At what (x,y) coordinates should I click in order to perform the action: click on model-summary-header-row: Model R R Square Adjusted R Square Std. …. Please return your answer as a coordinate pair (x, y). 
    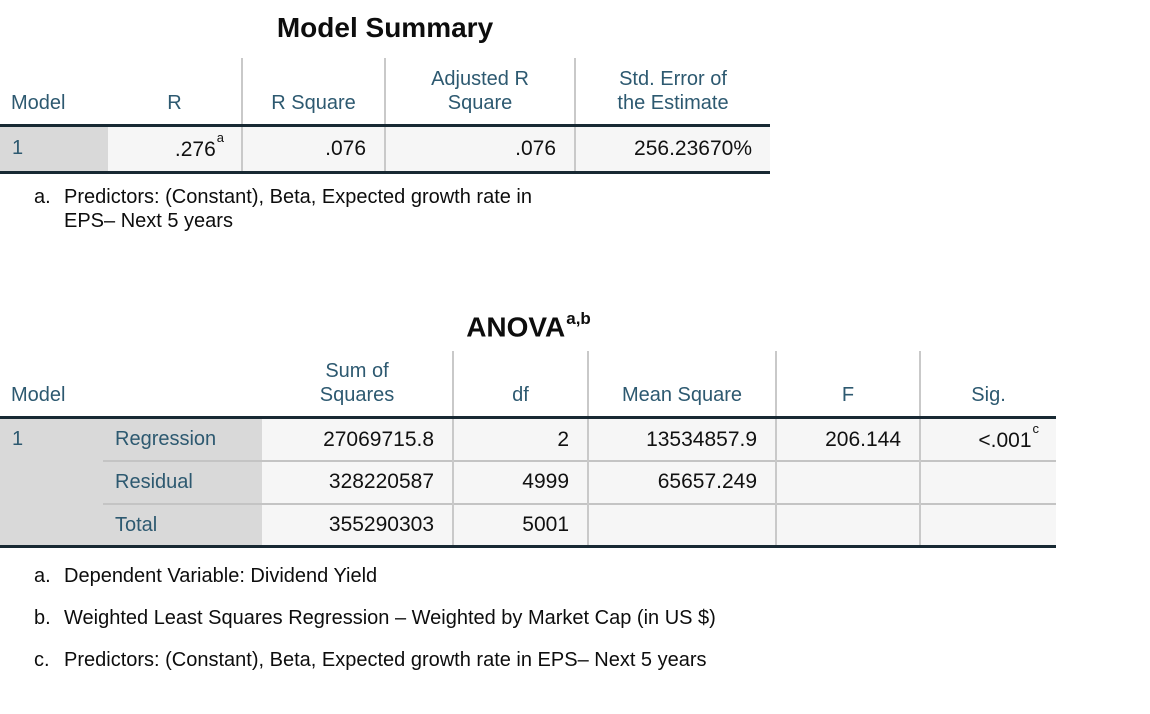
    Looking at the image, I should click on (385, 92).